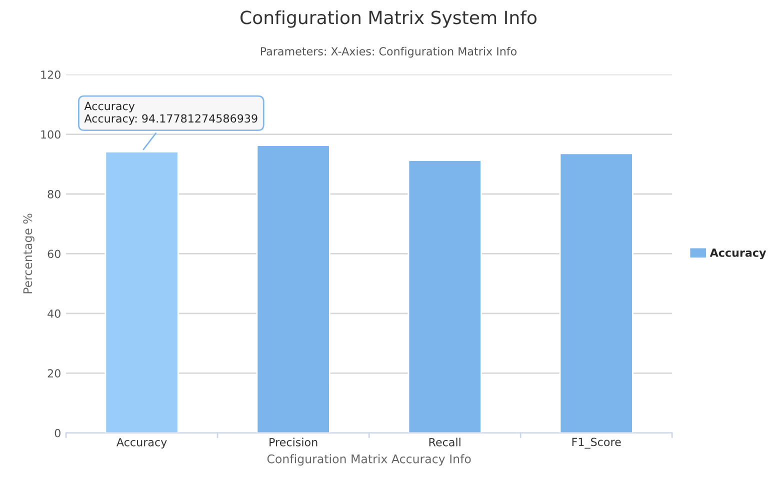  What do you see at coordinates (171, 113) in the screenshot?
I see `annotation: Accuracy Accuracy: 94.17781274586939` at bounding box center [171, 113].